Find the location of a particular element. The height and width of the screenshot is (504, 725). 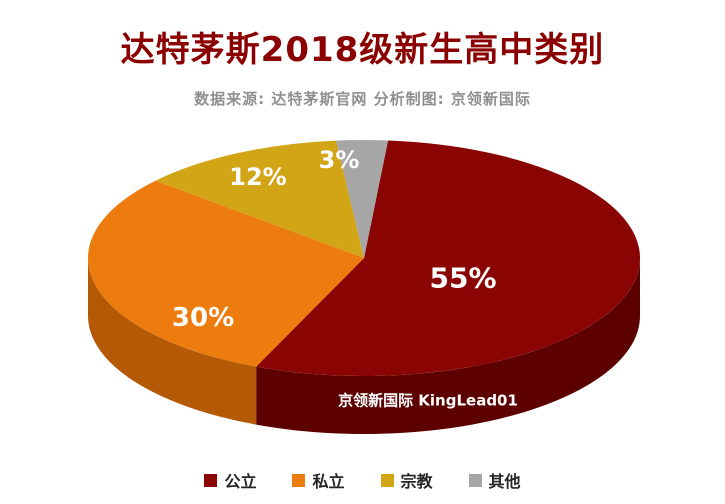

pie-percent-label-private: 30% is located at coordinates (203, 318).